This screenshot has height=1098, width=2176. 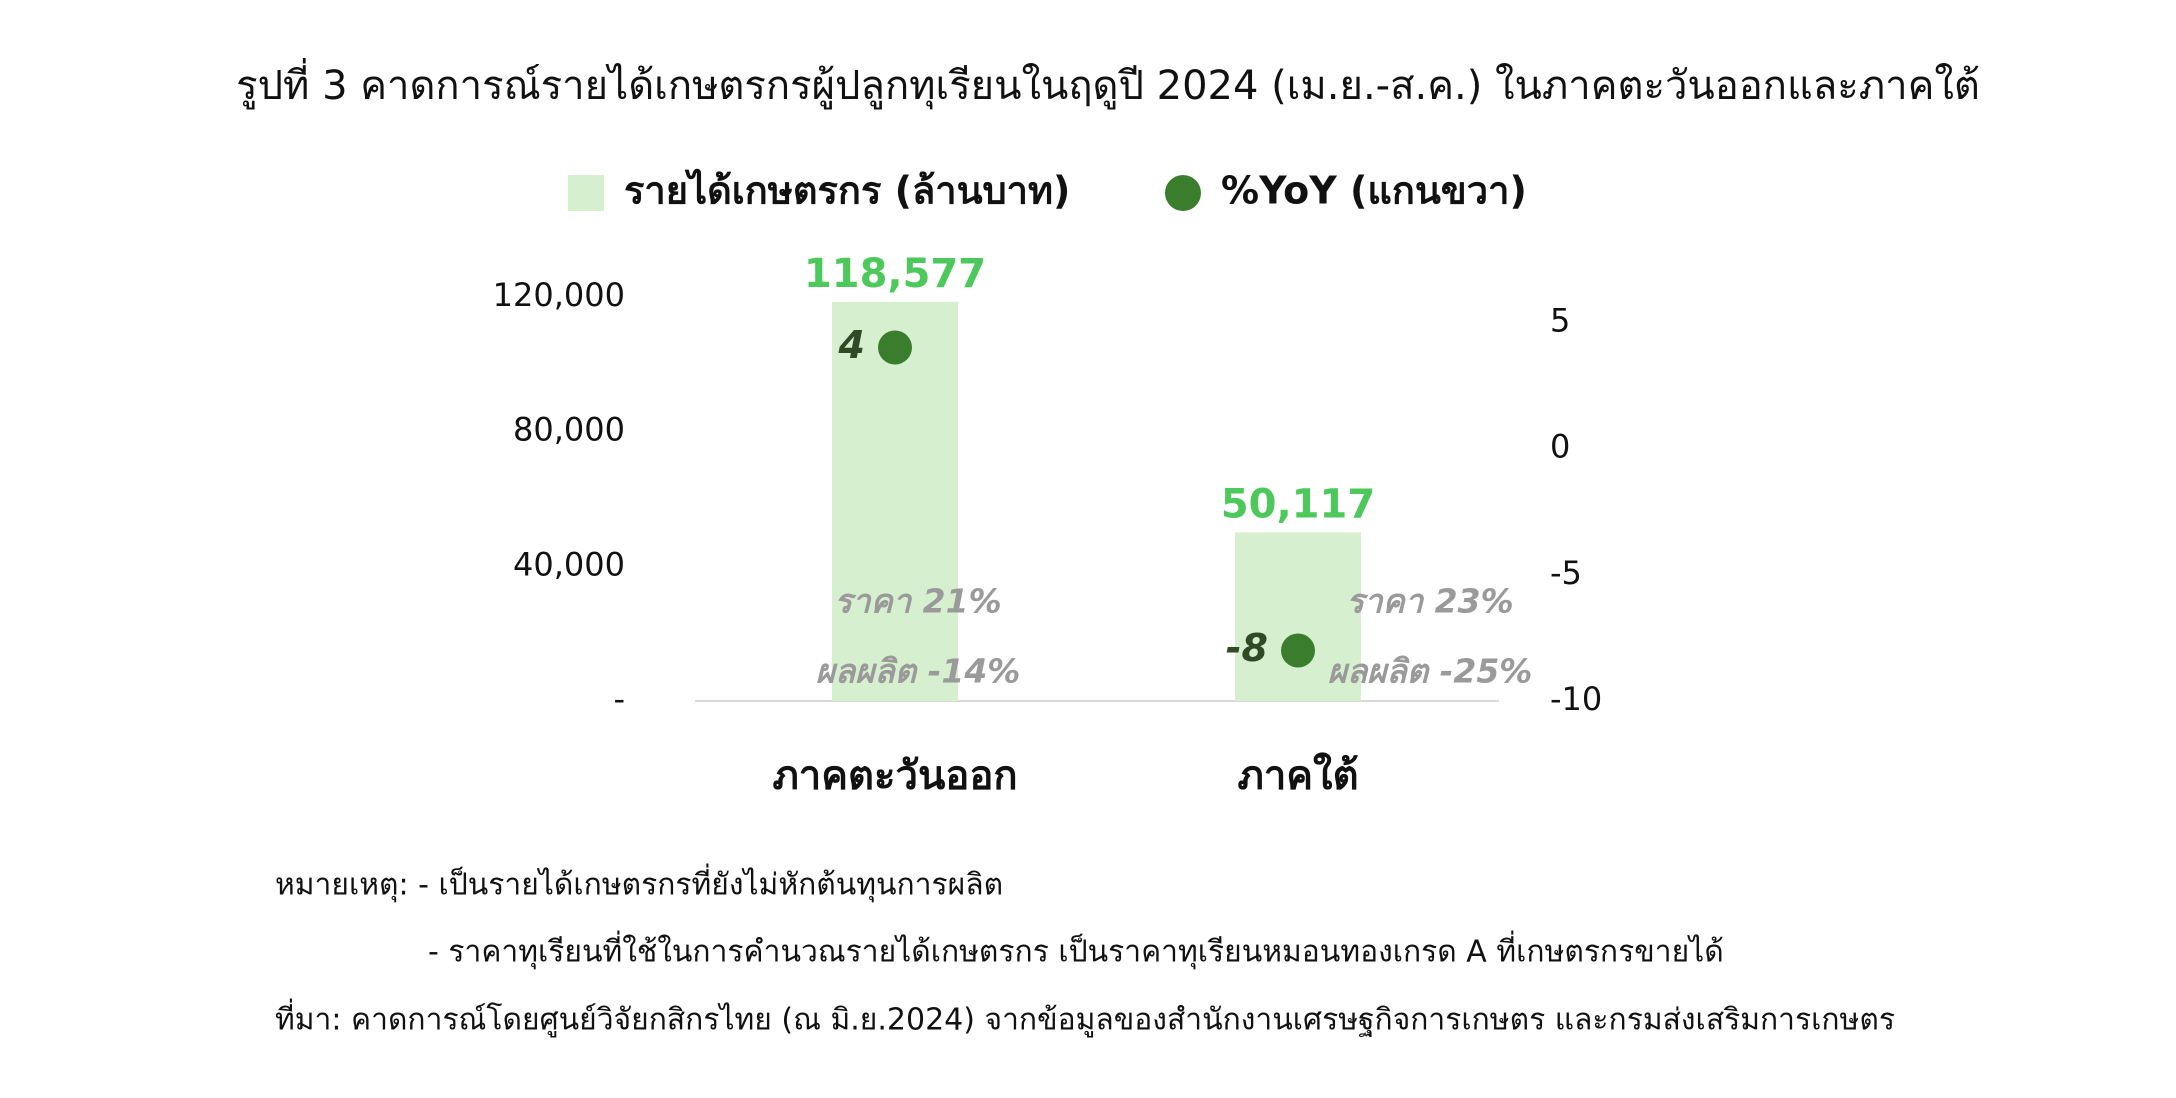 What do you see at coordinates (569, 430) in the screenshot?
I see `y-tick-label: 80,000` at bounding box center [569, 430].